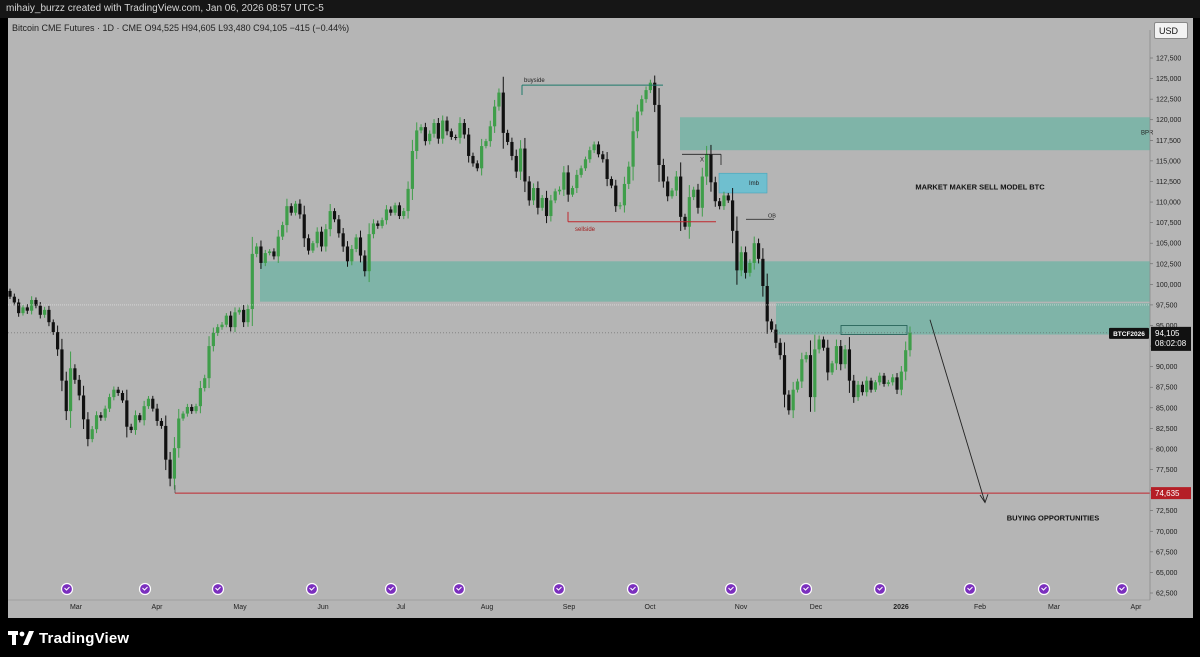 This screenshot has height=657, width=1200. I want to click on tradingview-logo: TradingView, so click(68, 638).